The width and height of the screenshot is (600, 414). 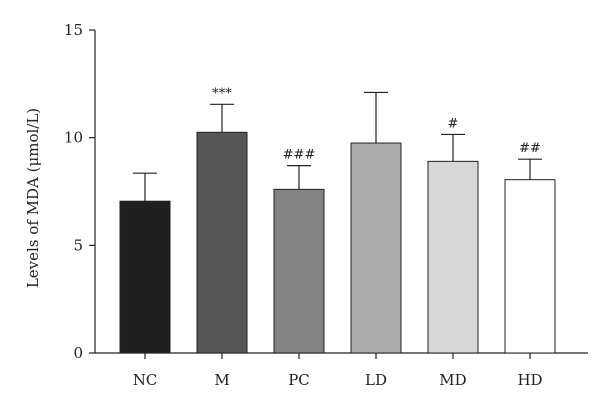 I want to click on bar-group-pc: ### PC, so click(x=299, y=268).